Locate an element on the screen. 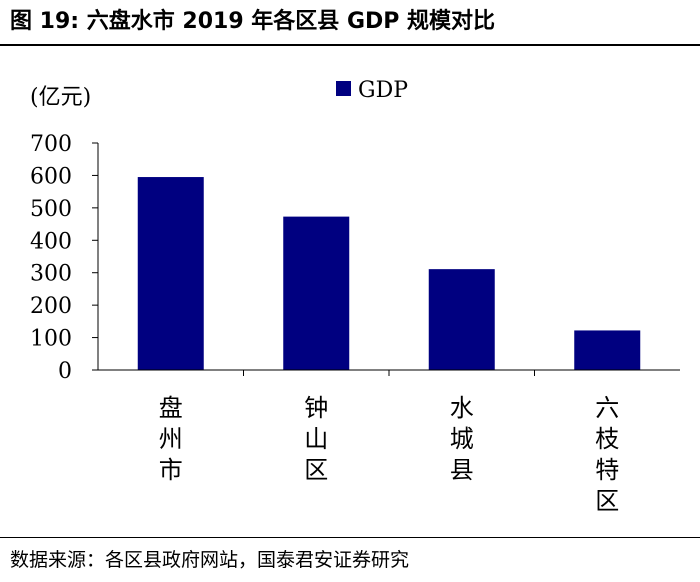  source-divider is located at coordinates (350, 537).